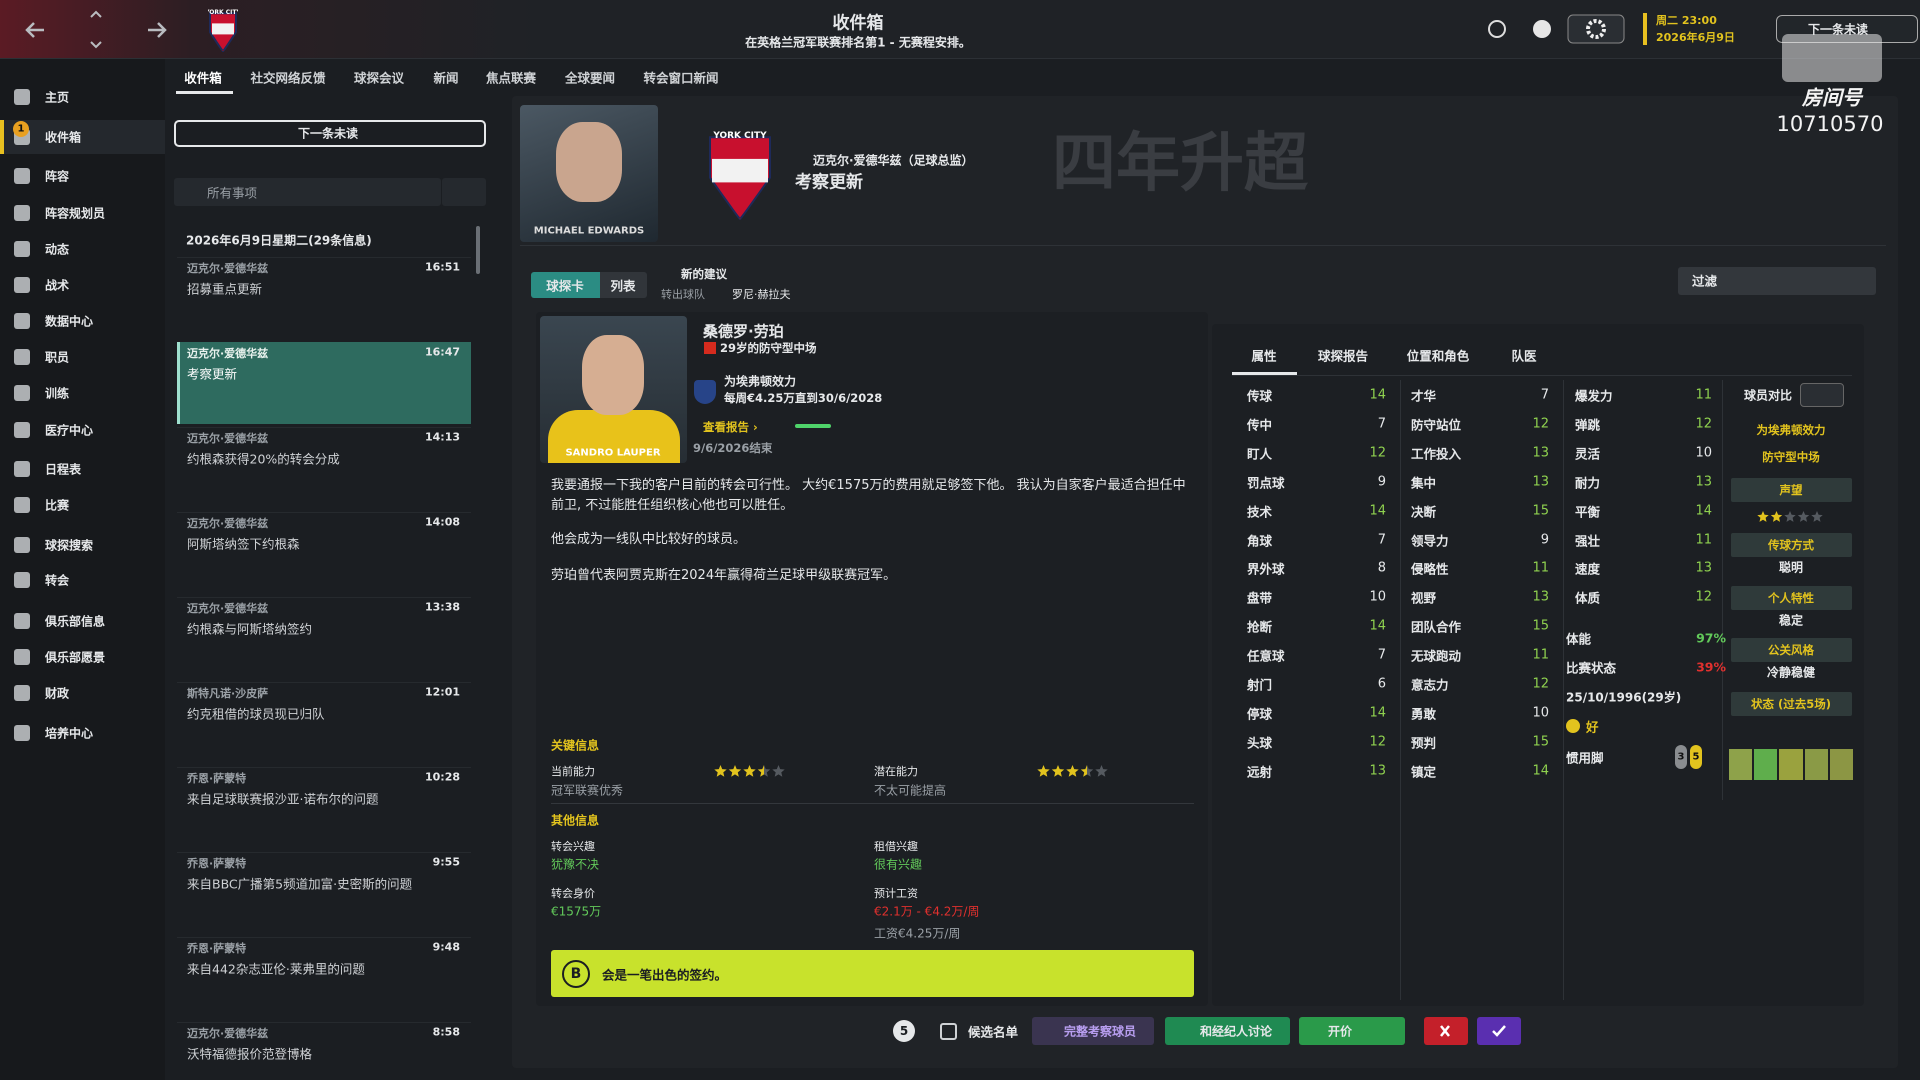  I want to click on attribute-value: 15, so click(1540, 511).